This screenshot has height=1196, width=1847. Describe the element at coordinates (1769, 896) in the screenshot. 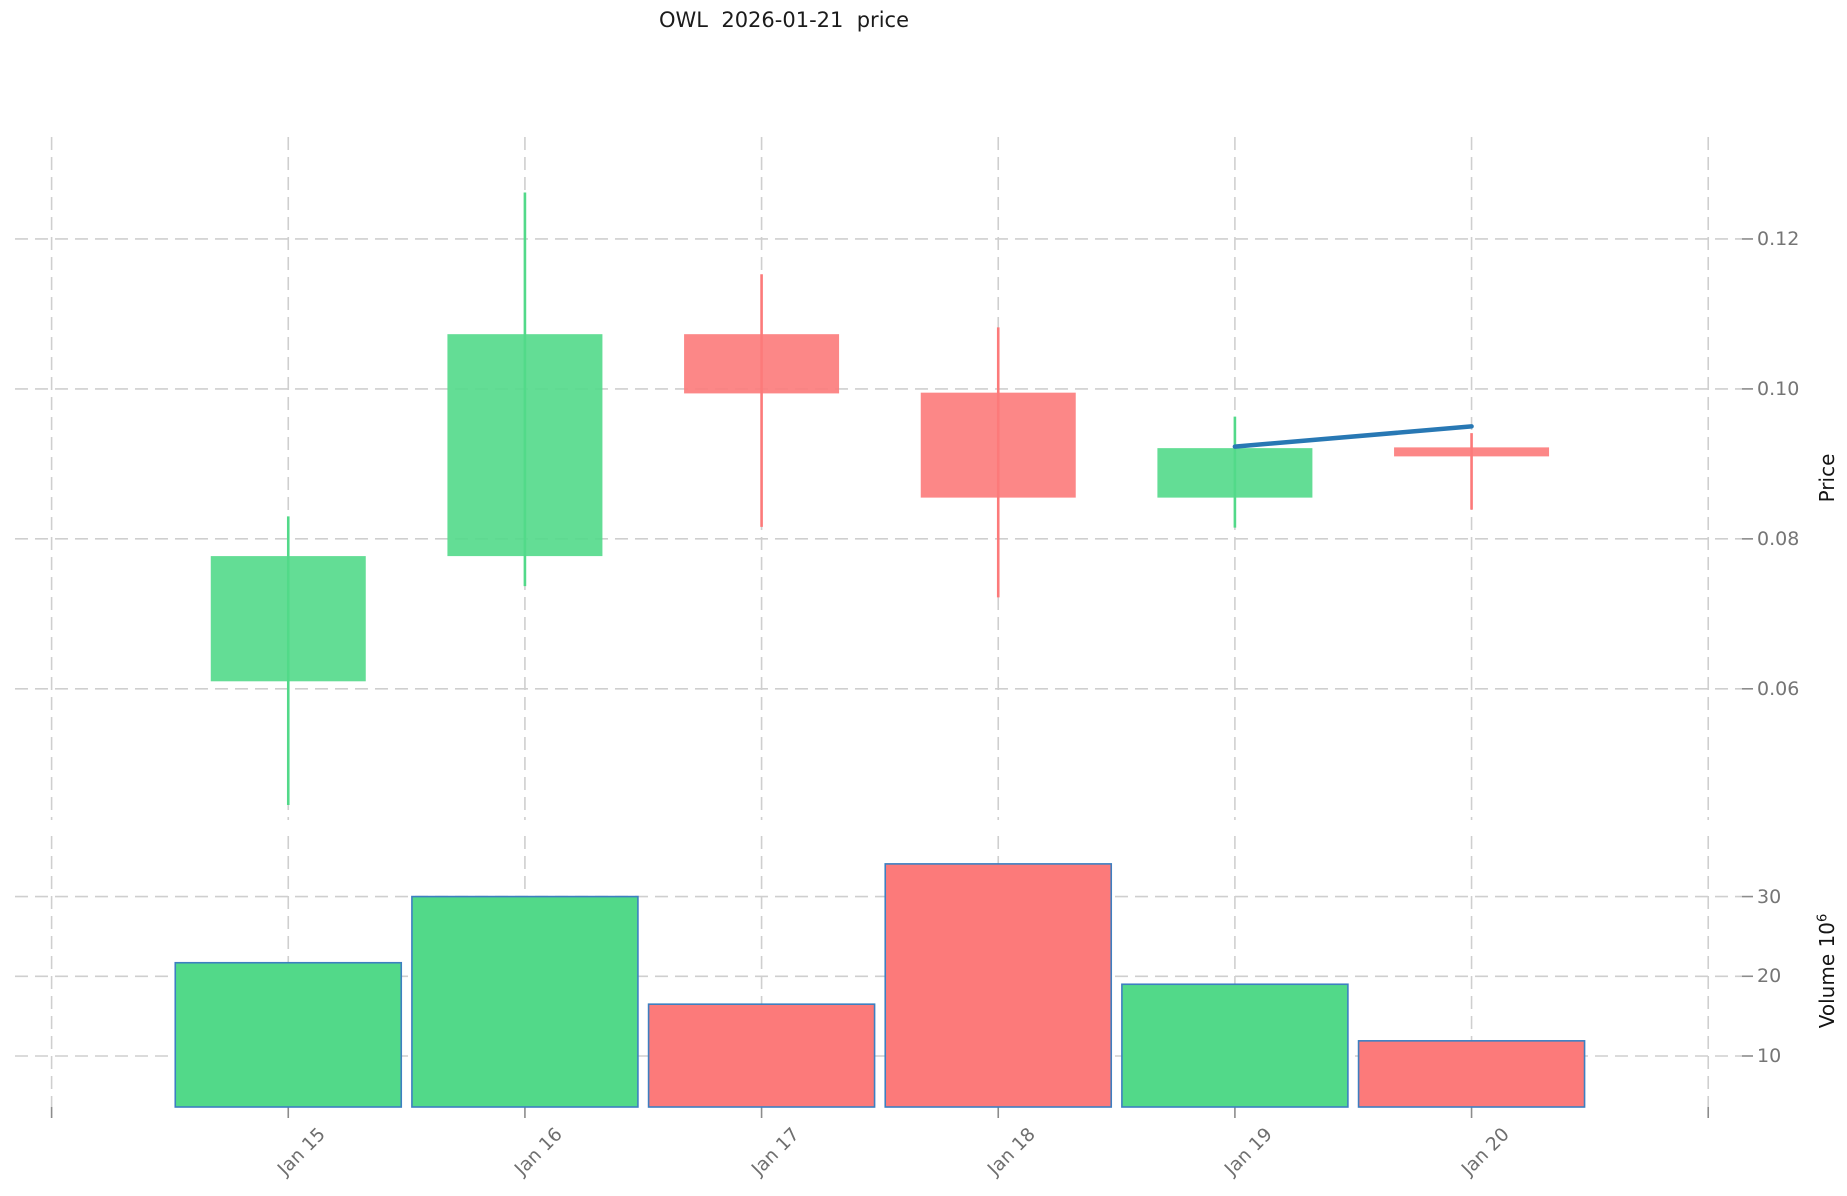

I see `volume-tick-label: 30` at that location.